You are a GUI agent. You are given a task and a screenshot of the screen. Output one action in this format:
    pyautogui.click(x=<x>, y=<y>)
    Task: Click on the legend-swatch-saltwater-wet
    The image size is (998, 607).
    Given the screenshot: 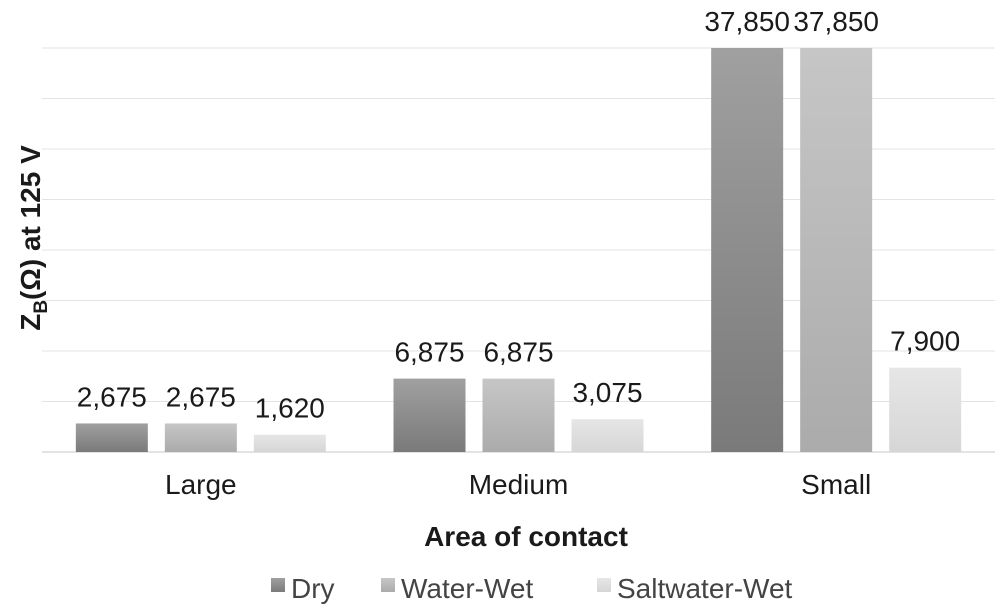 What is the action you would take?
    pyautogui.click(x=604, y=585)
    